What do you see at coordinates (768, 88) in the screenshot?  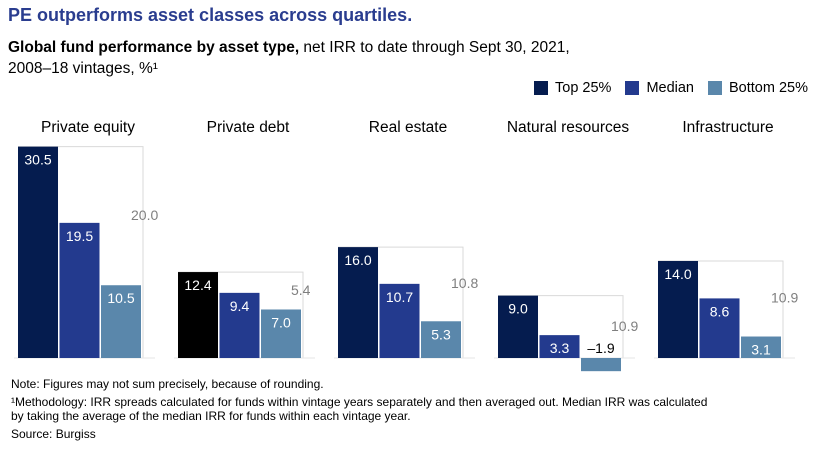 I see `legend-label-bottom: Bottom 25%` at bounding box center [768, 88].